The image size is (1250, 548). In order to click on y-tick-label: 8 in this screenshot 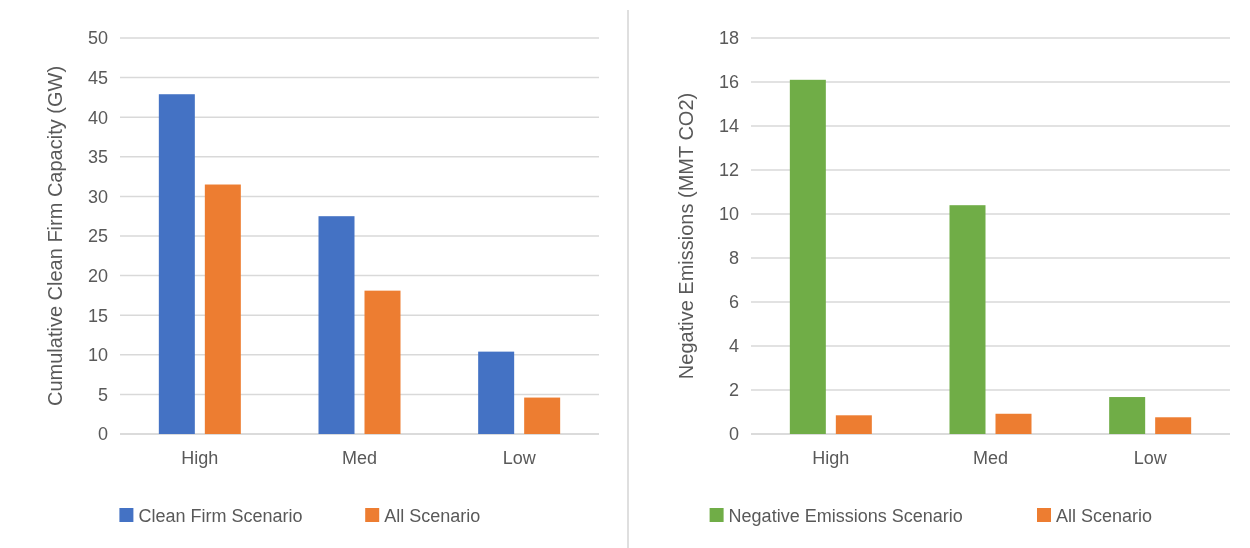, I will do `click(733, 258)`.